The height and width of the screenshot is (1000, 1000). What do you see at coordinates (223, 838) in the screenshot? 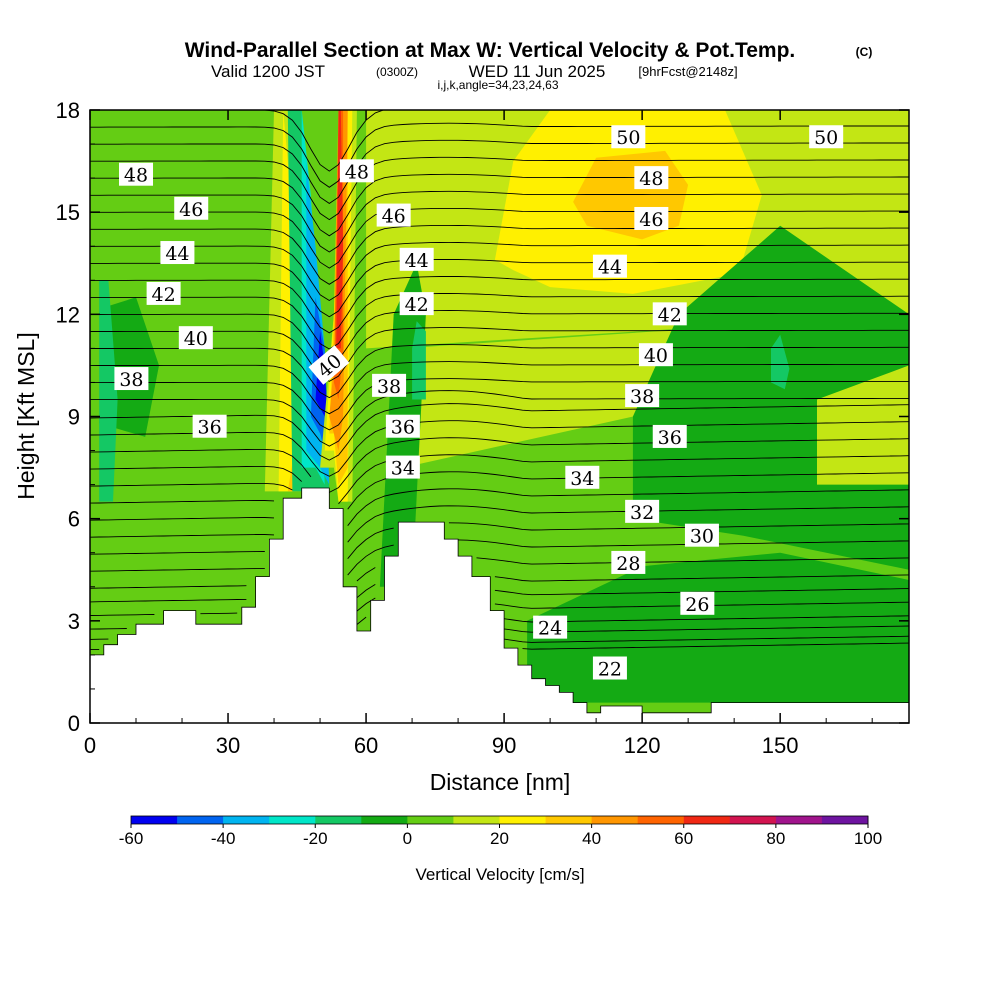
I see `colorbar-tick-label: -40` at bounding box center [223, 838].